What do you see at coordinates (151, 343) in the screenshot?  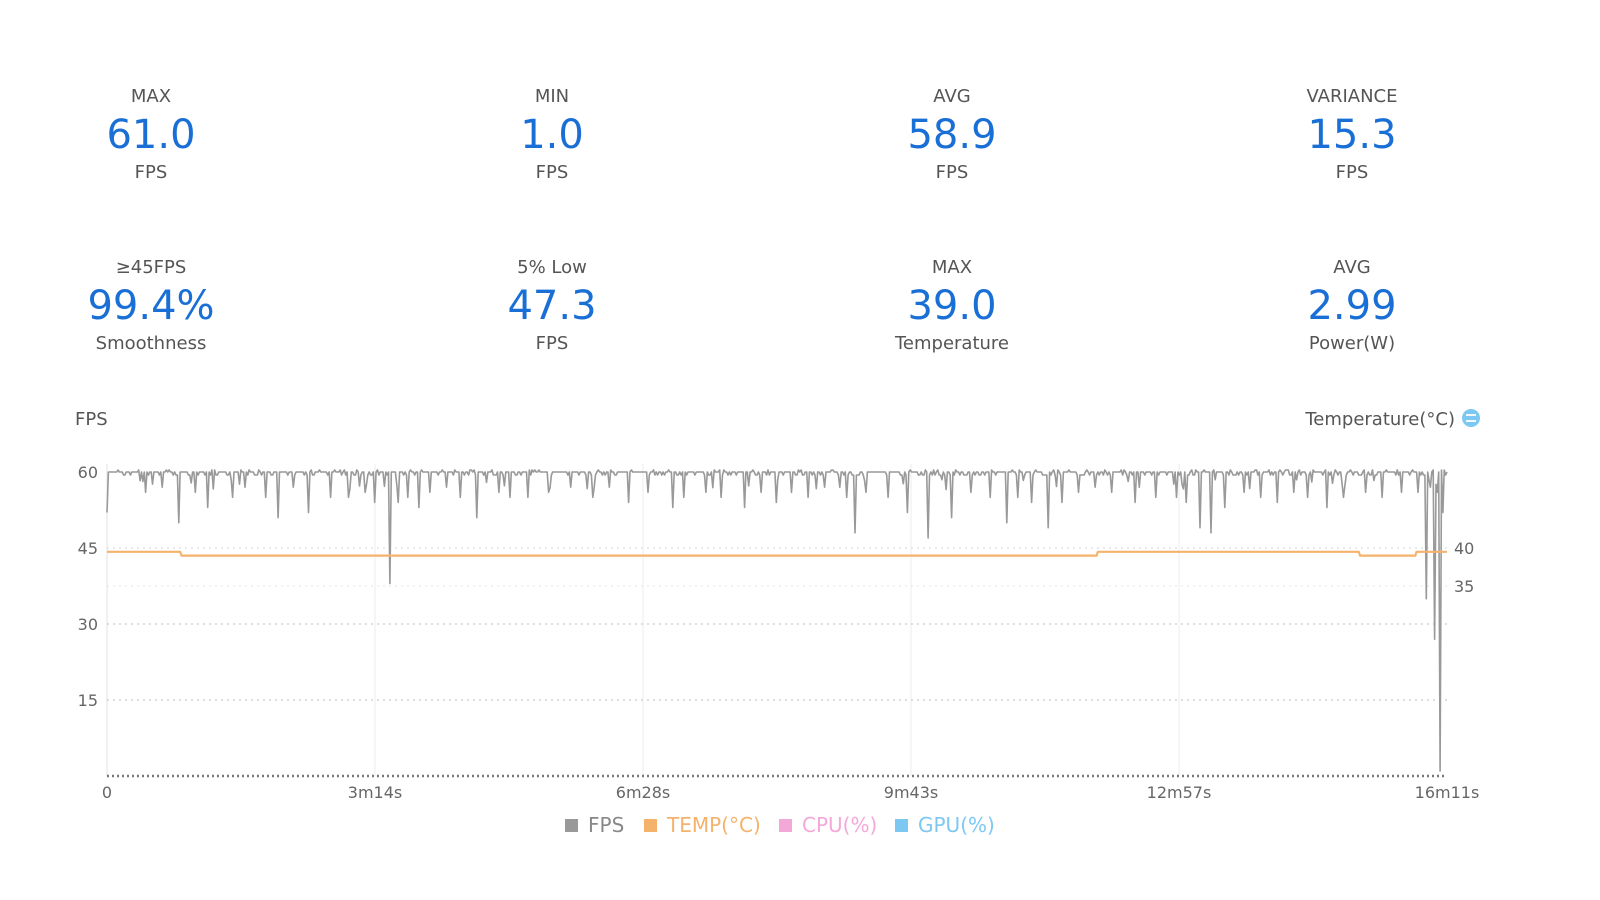 I see `stat-unit: Smoothness` at bounding box center [151, 343].